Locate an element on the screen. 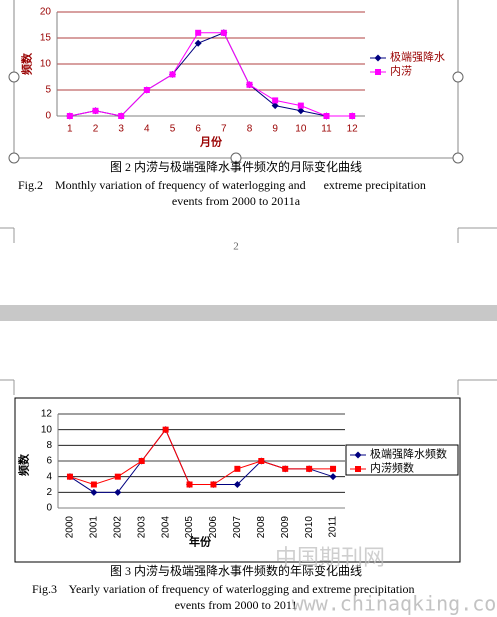 The image size is (497, 617). x-tick-label: 2005 is located at coordinates (189, 527).